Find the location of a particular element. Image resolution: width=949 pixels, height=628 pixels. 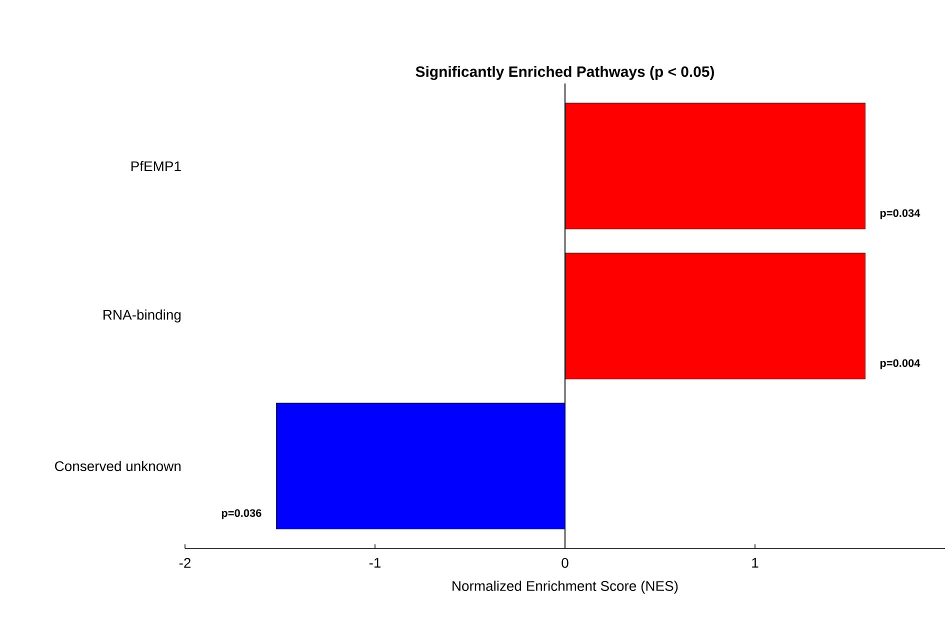

x-axis-title: Normalized Enrichment Score (NES) is located at coordinates (565, 587).